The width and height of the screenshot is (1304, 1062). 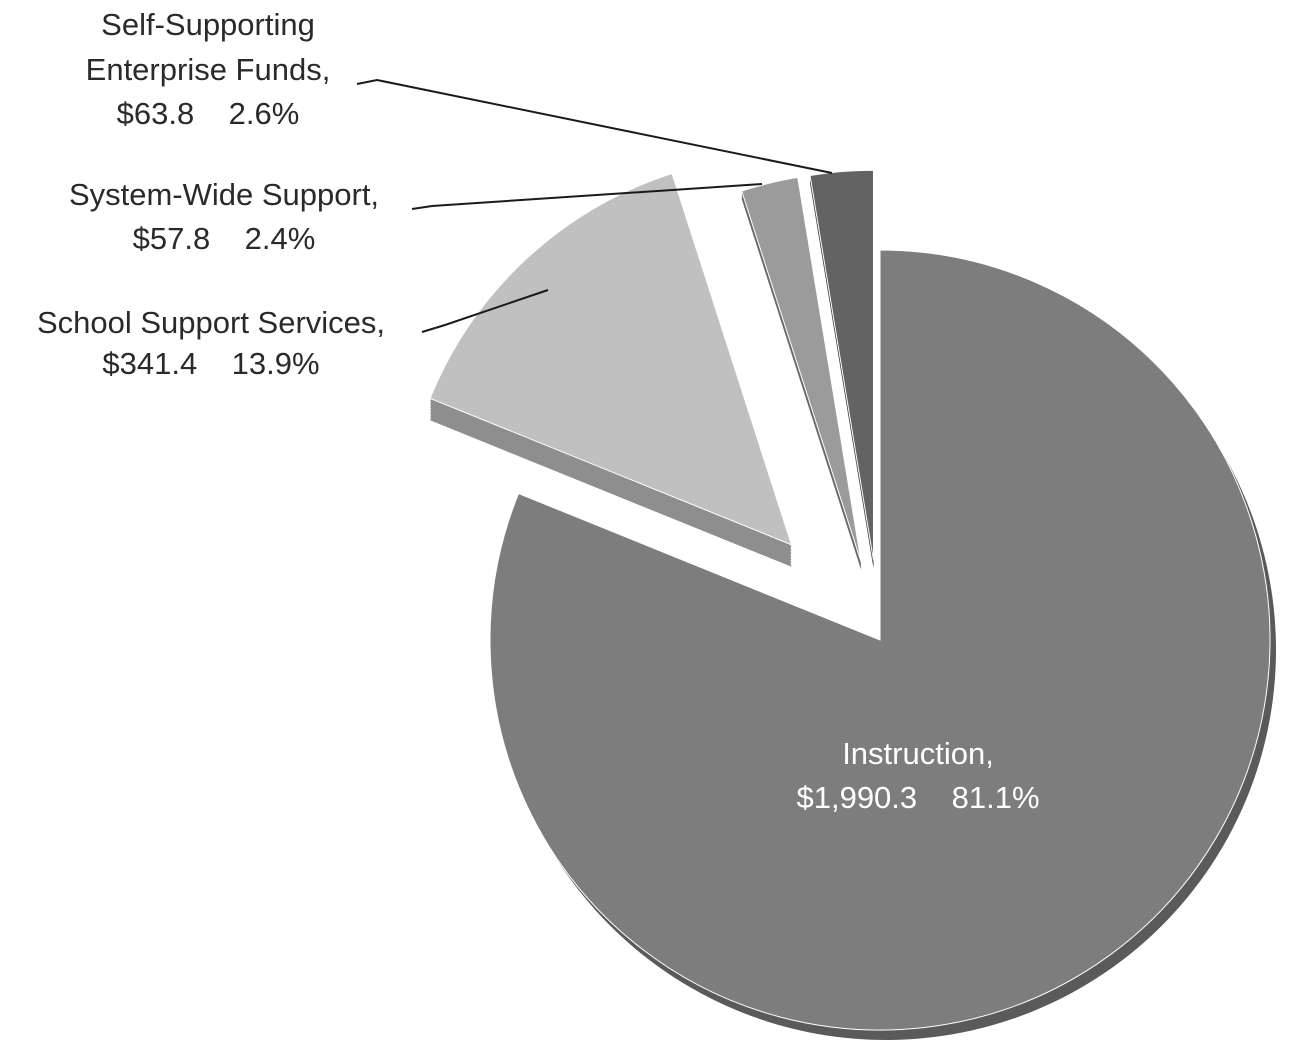 What do you see at coordinates (485, 311) in the screenshot?
I see `leader-line-school-support` at bounding box center [485, 311].